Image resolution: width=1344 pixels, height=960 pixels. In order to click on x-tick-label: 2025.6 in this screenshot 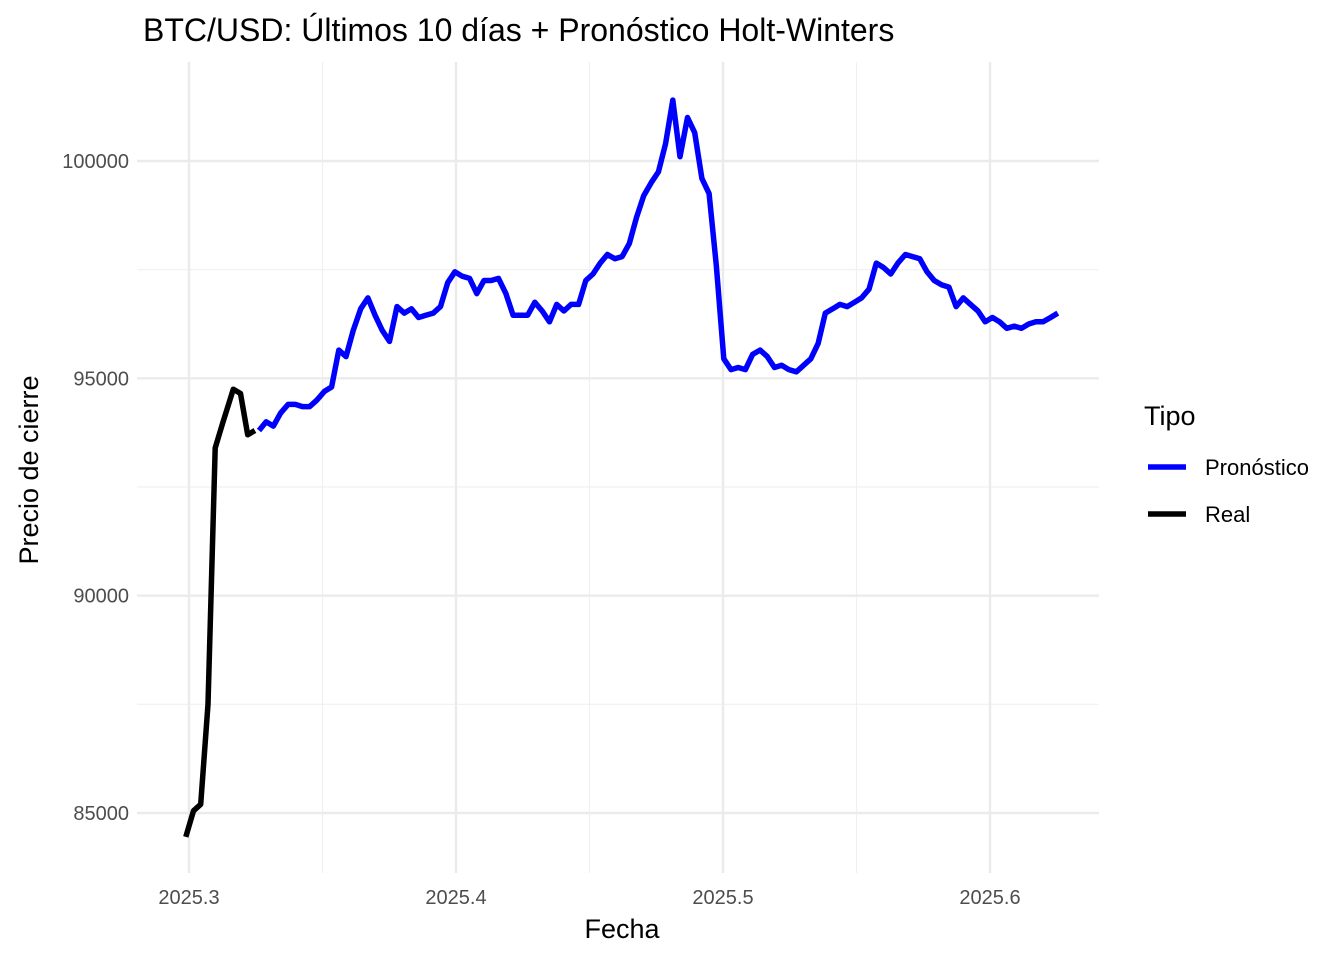, I will do `click(989, 898)`.